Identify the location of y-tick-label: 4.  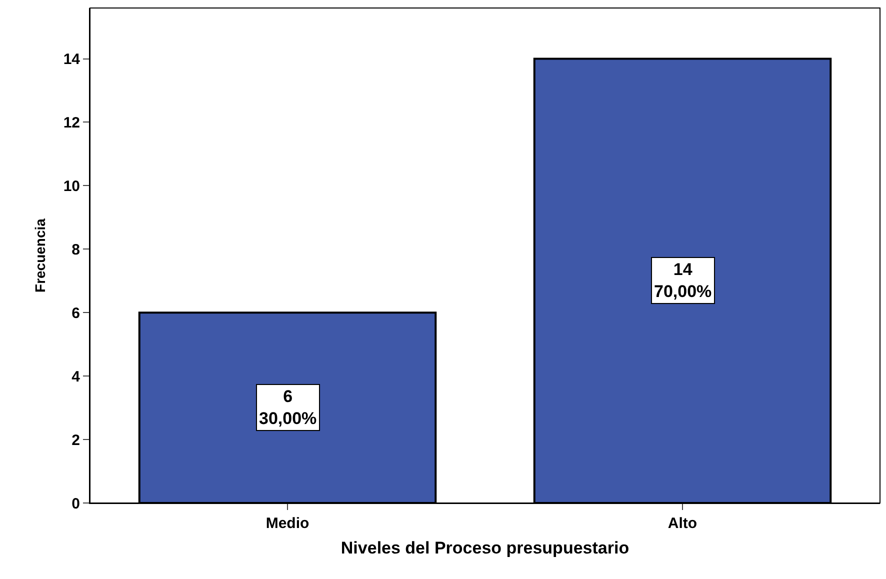
(76, 377).